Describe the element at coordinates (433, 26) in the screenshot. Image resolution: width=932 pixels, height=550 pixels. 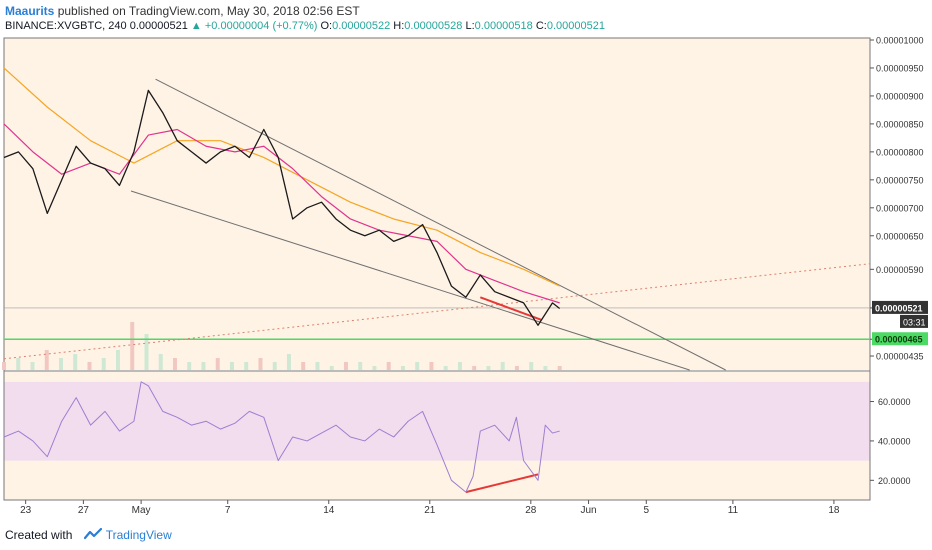
I see `high-value: 0.00000528` at that location.